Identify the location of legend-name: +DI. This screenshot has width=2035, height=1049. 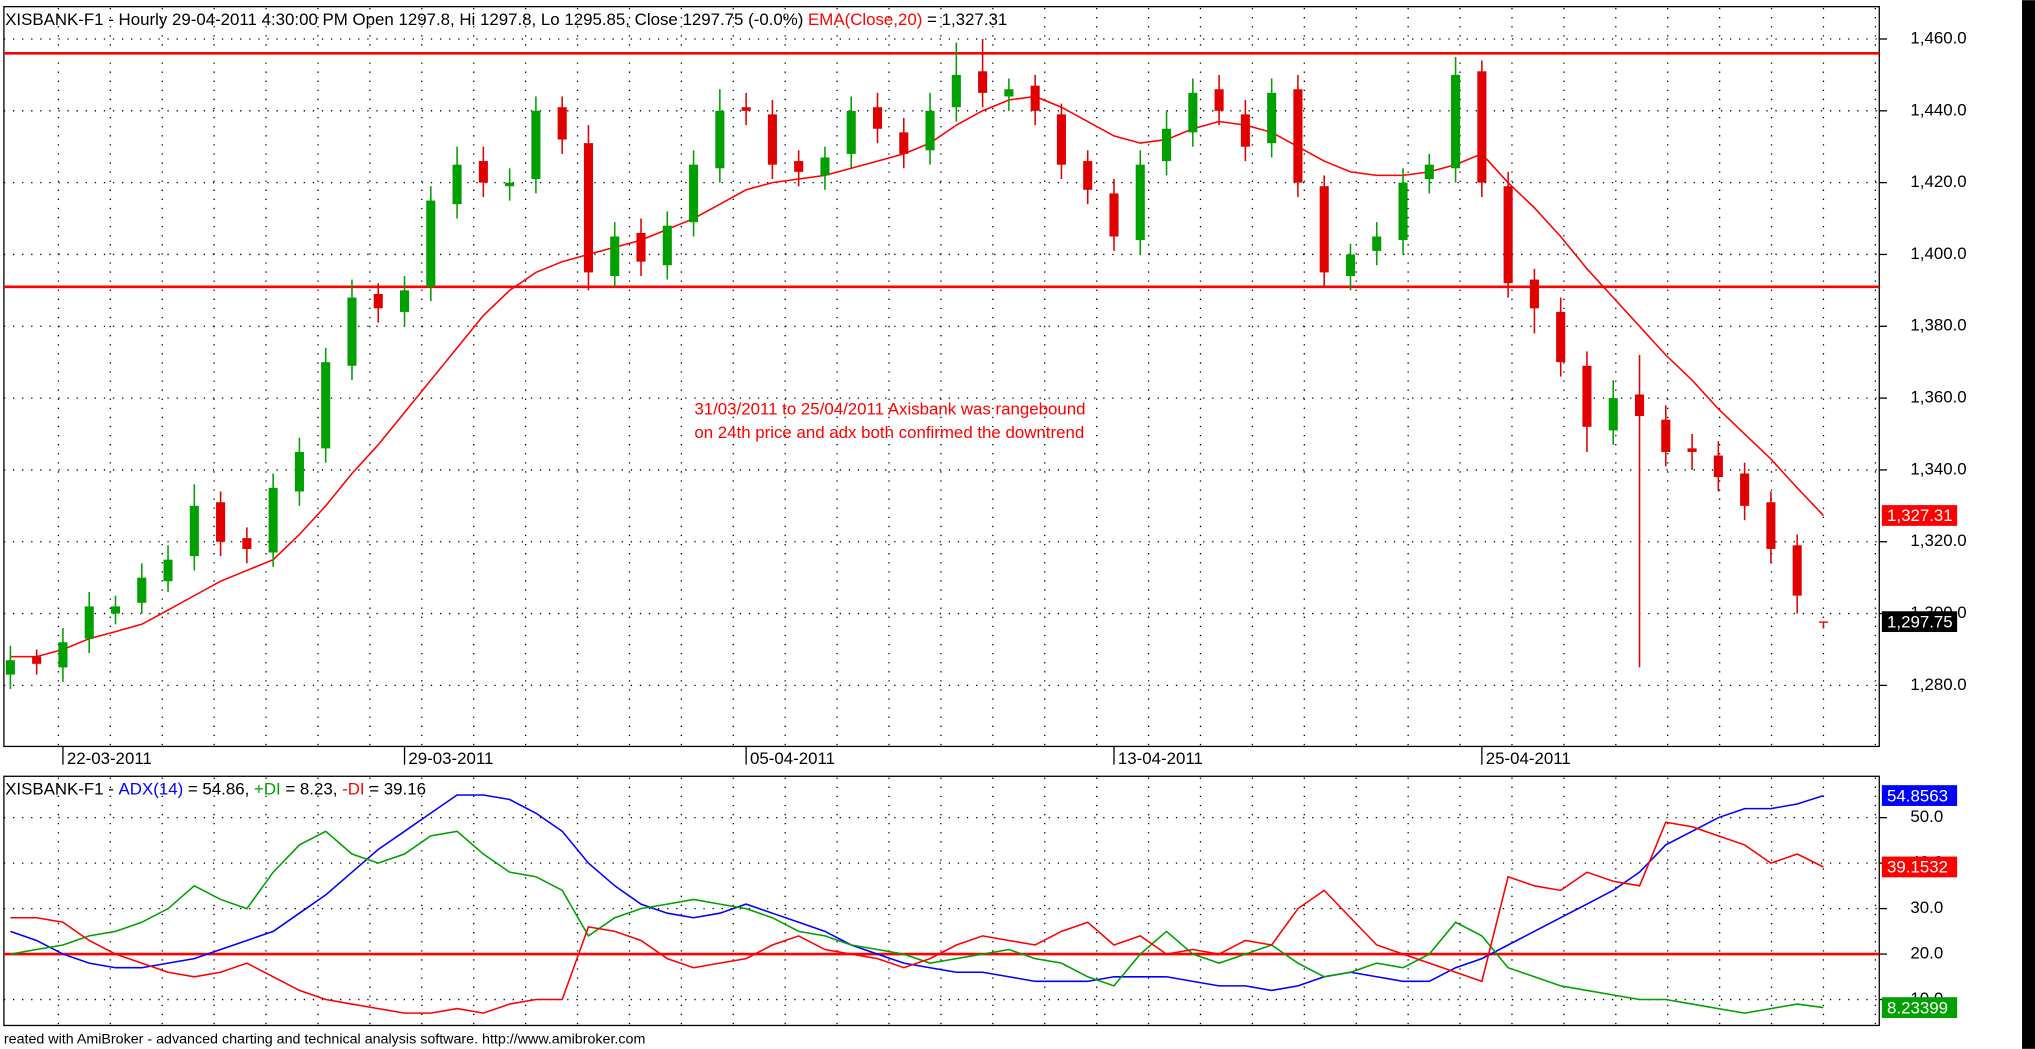
(267, 789).